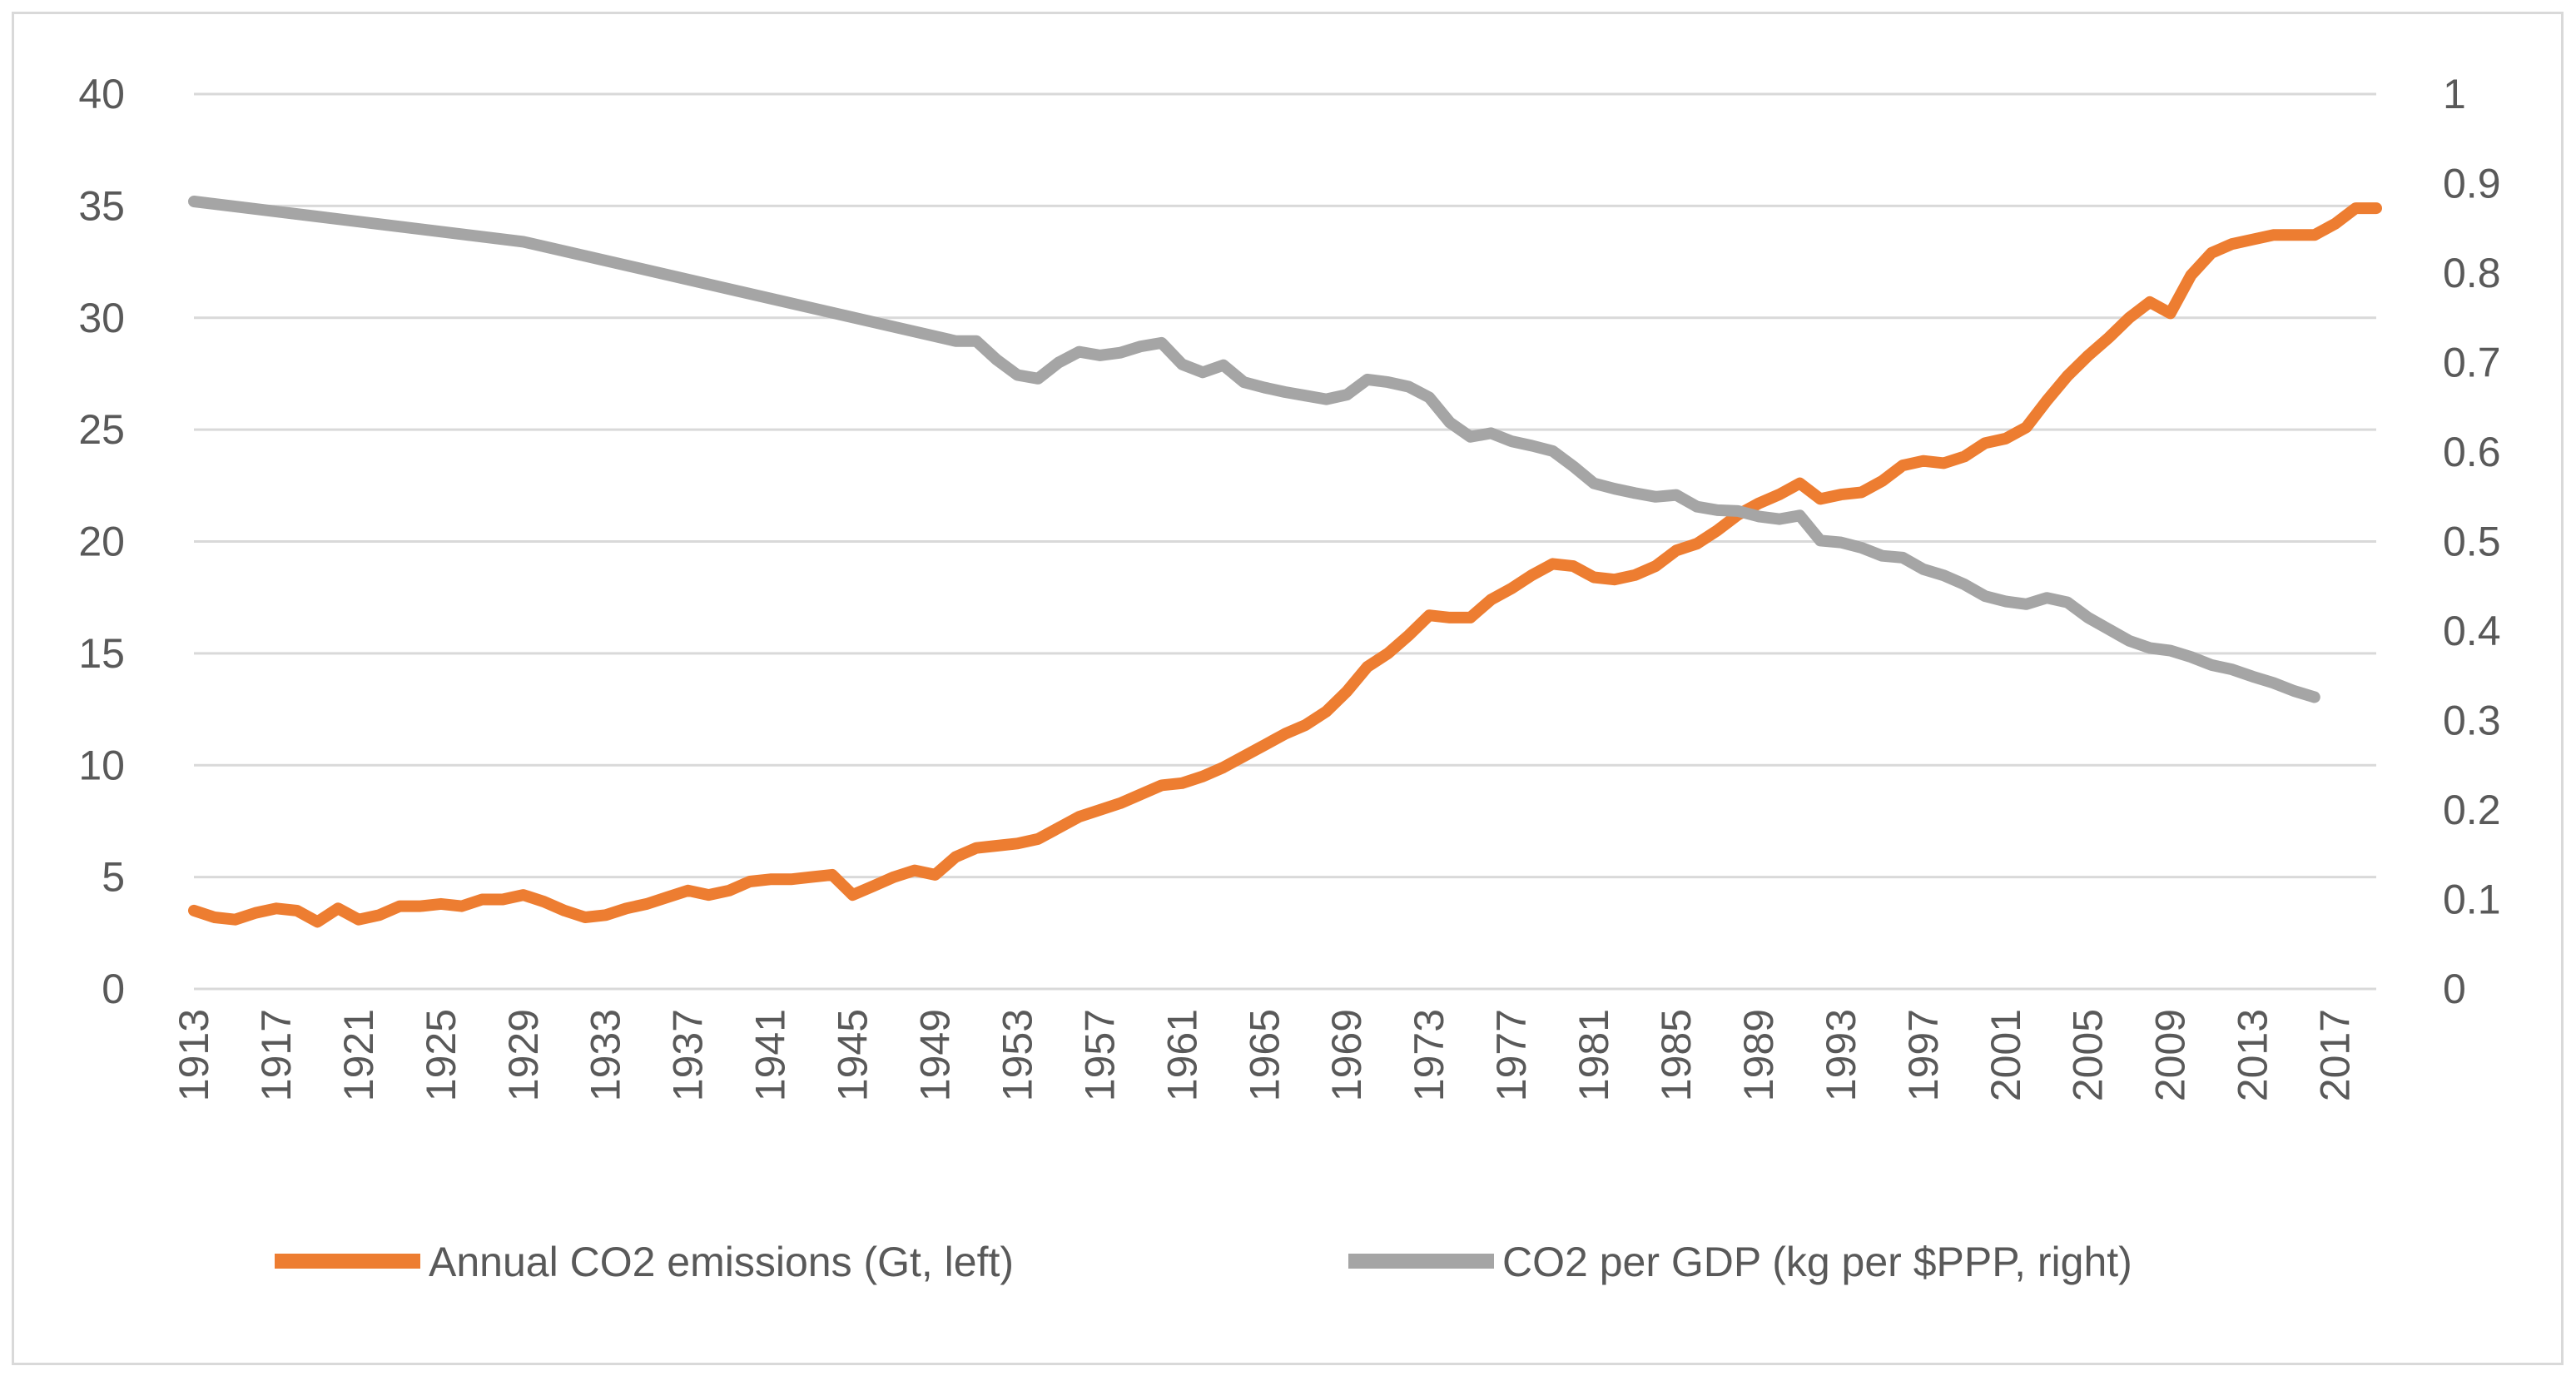 The image size is (2576, 1376). Describe the element at coordinates (688, 1055) in the screenshot. I see `x-tick-label: 1937` at that location.